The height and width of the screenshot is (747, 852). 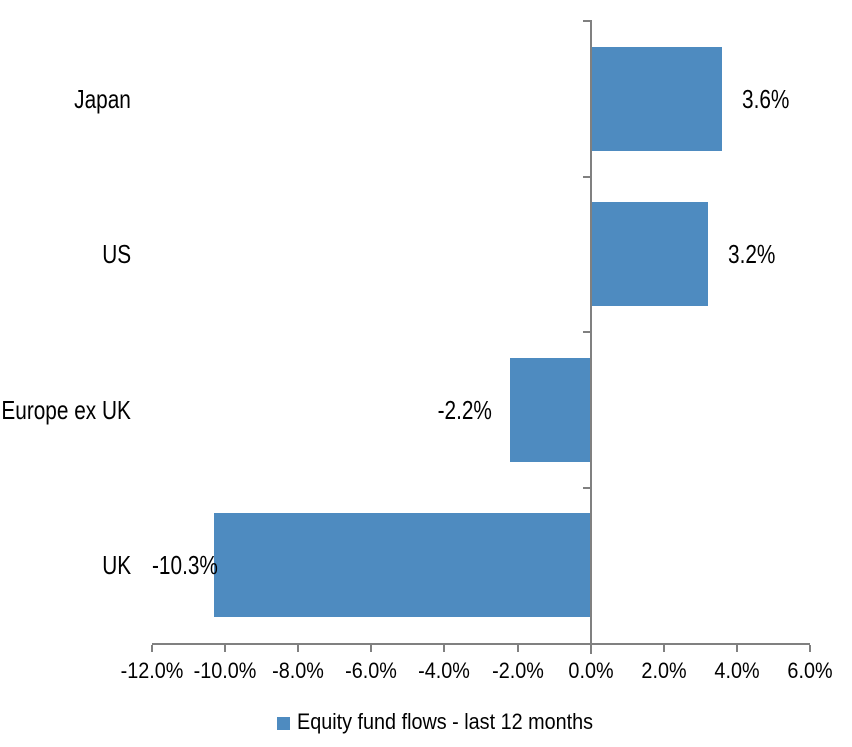 What do you see at coordinates (102, 98) in the screenshot?
I see `category-label-japan: Japan` at bounding box center [102, 98].